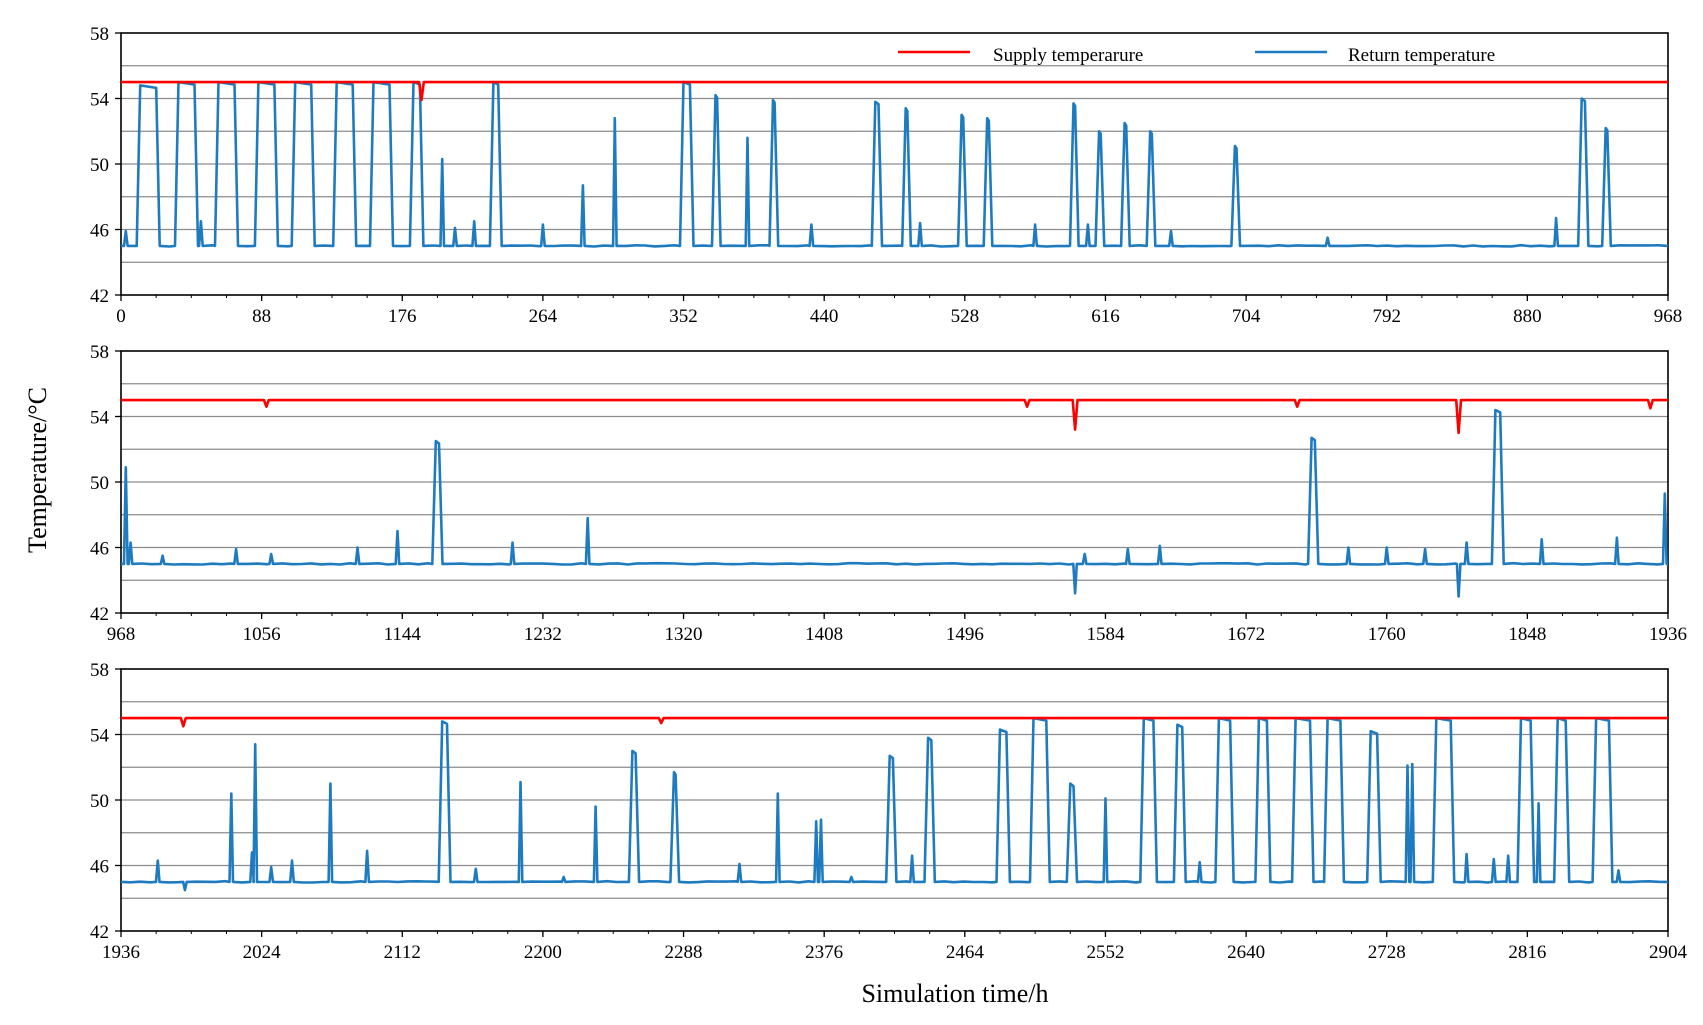 This screenshot has width=1703, height=1025. What do you see at coordinates (1421, 55) in the screenshot?
I see `legend-return-label: Return temperature` at bounding box center [1421, 55].